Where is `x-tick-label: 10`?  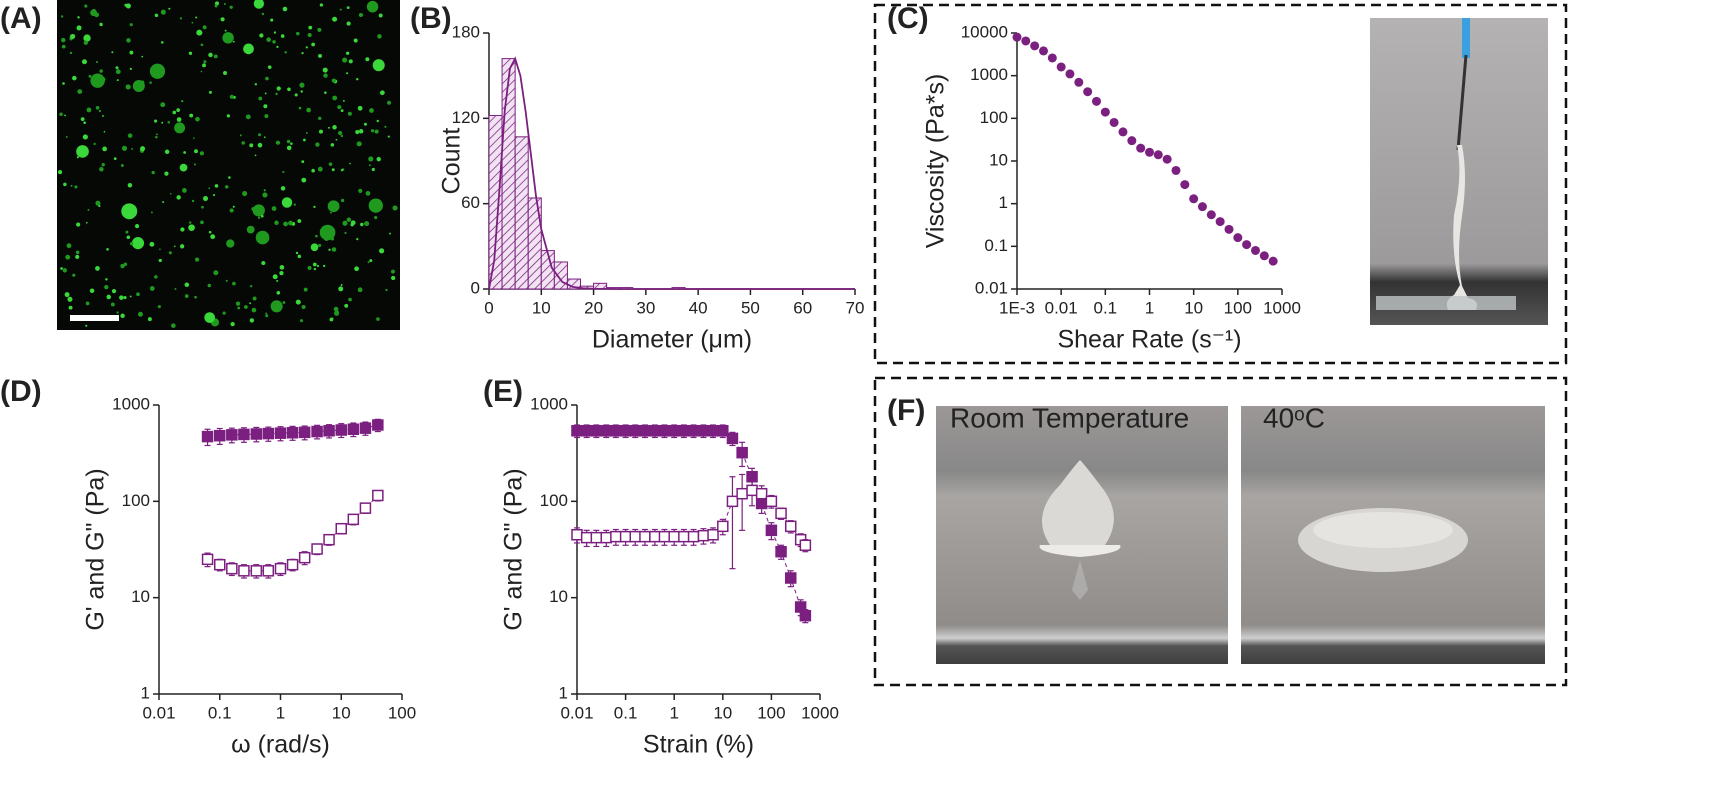 x-tick-label: 10 is located at coordinates (341, 712).